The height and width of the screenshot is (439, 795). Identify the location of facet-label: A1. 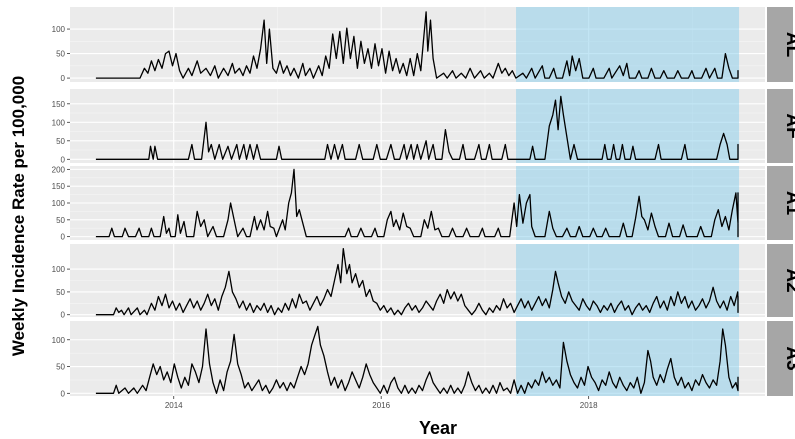
(788, 203).